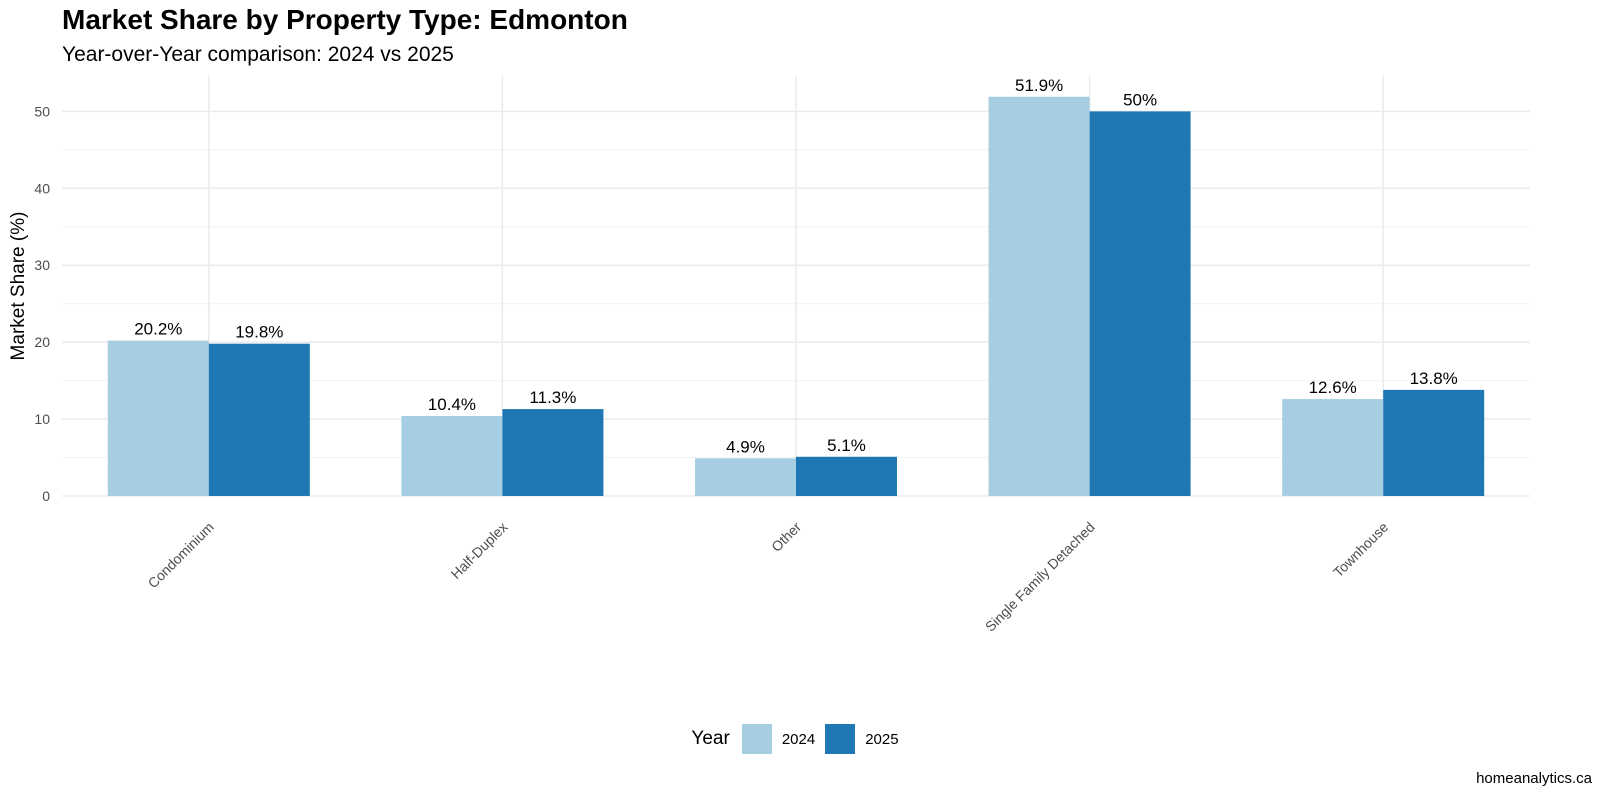 Image resolution: width=1600 pixels, height=800 pixels. I want to click on legend-swatch-2025, so click(840, 739).